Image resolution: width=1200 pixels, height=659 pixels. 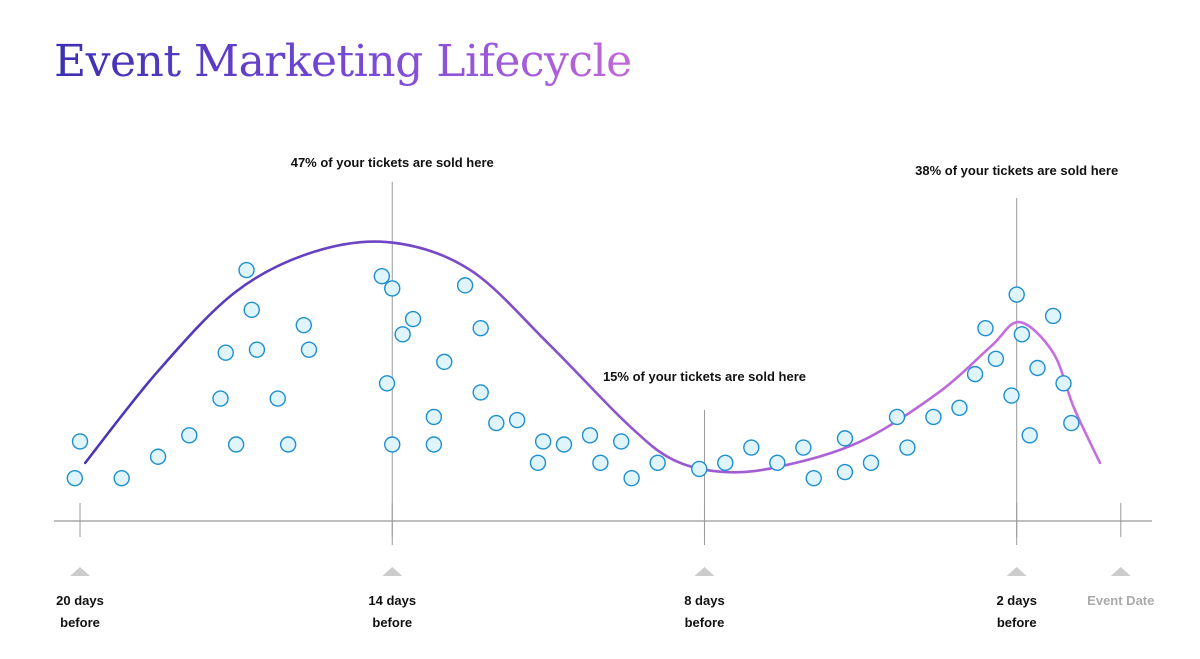 What do you see at coordinates (1120, 600) in the screenshot?
I see `tick-label: Event Date` at bounding box center [1120, 600].